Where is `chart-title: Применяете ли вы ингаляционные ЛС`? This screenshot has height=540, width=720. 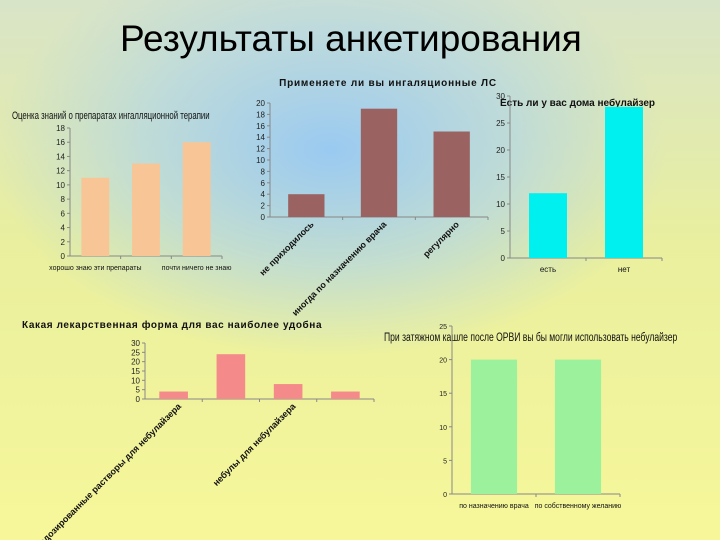 chart-title: Применяете ли вы ингаляционные ЛС is located at coordinates (388, 83).